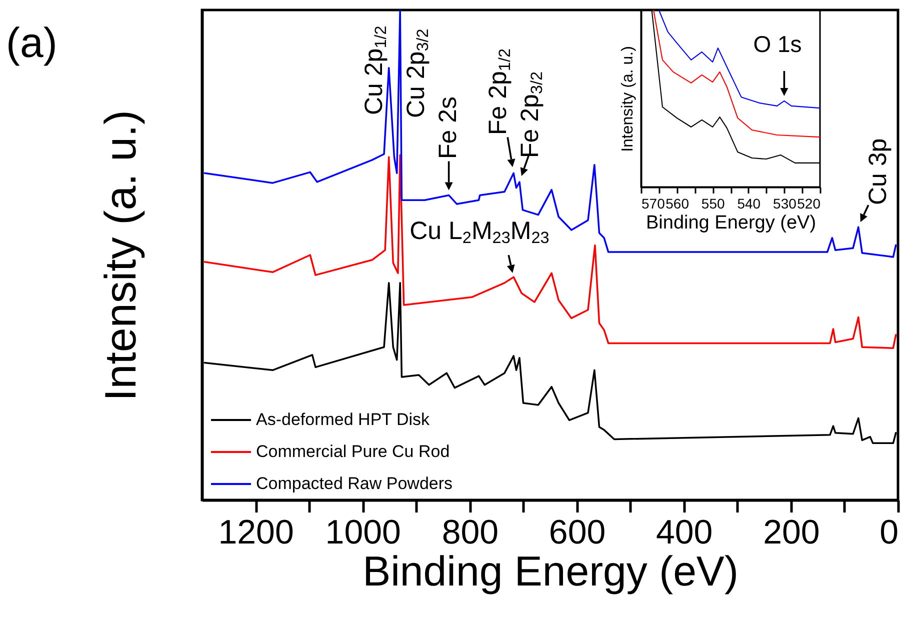 This screenshot has height=626, width=913. What do you see at coordinates (448, 128) in the screenshot?
I see `annotation: Fe 2s` at bounding box center [448, 128].